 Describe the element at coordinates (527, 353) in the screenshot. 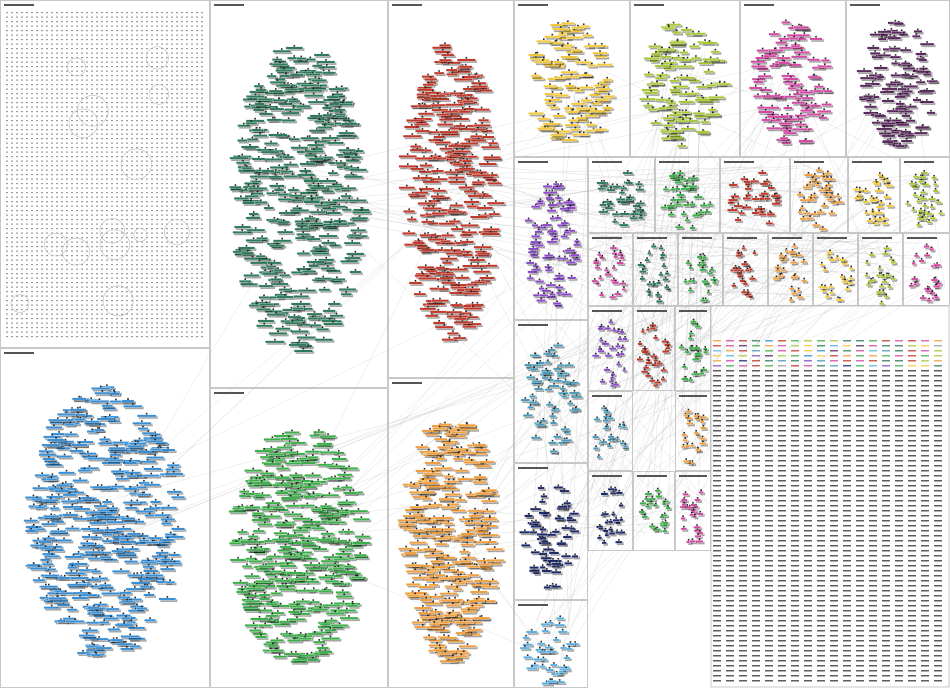

I see `edge` at that location.